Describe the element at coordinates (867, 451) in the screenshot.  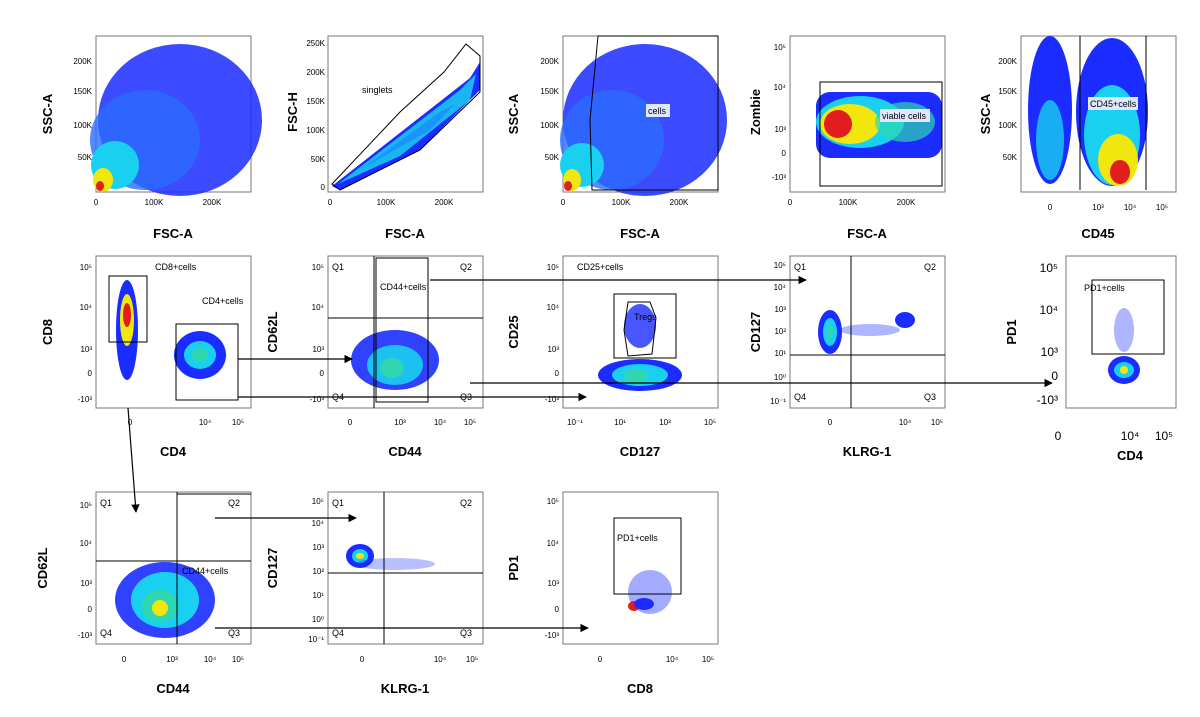
I see `x-axis-label: KLRG-1` at that location.